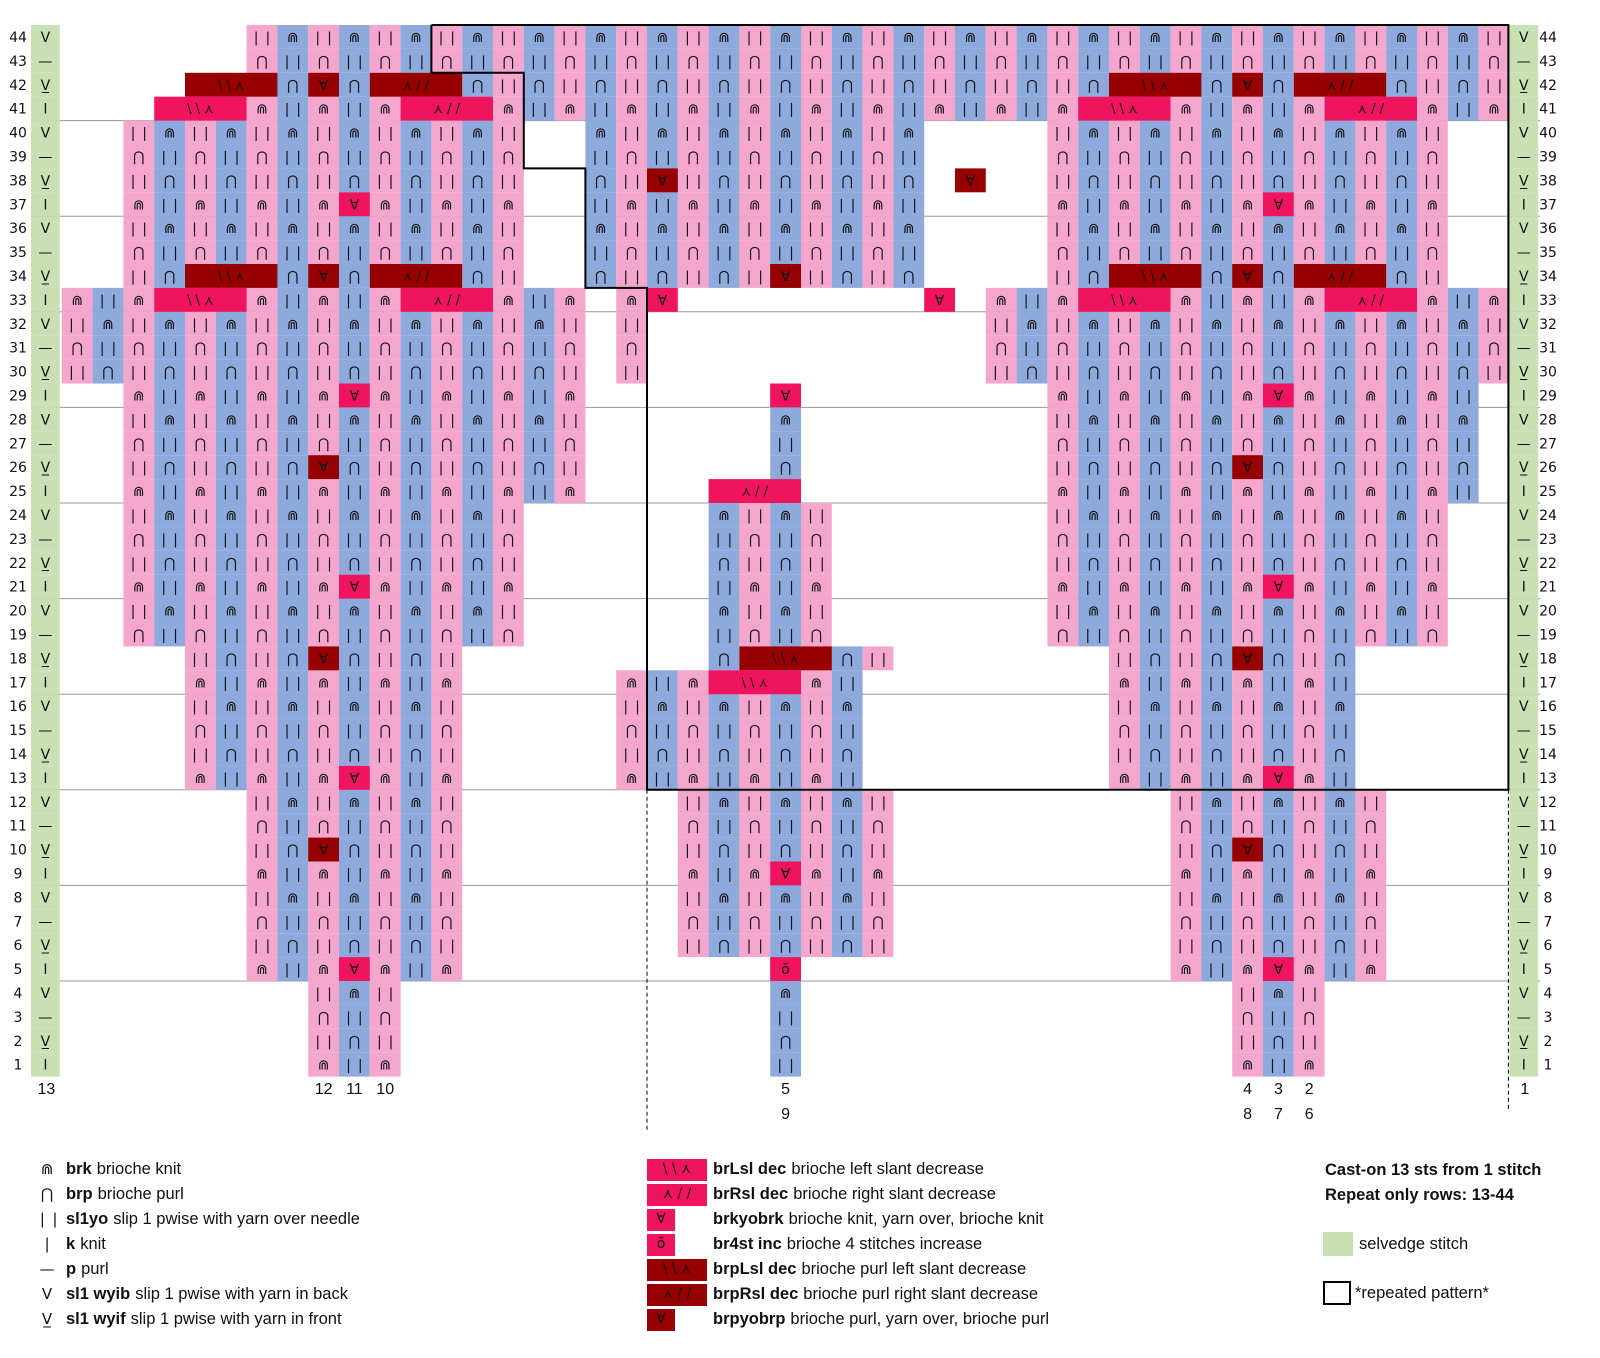 The height and width of the screenshot is (1358, 1600). I want to click on row-number-left: 19, so click(18, 635).